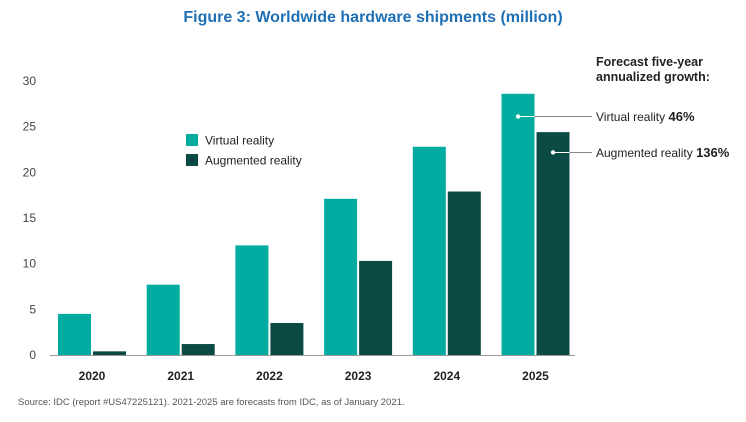 This screenshot has width=746, height=422. Describe the element at coordinates (109, 353) in the screenshot. I see `ar-bar-2020` at that location.